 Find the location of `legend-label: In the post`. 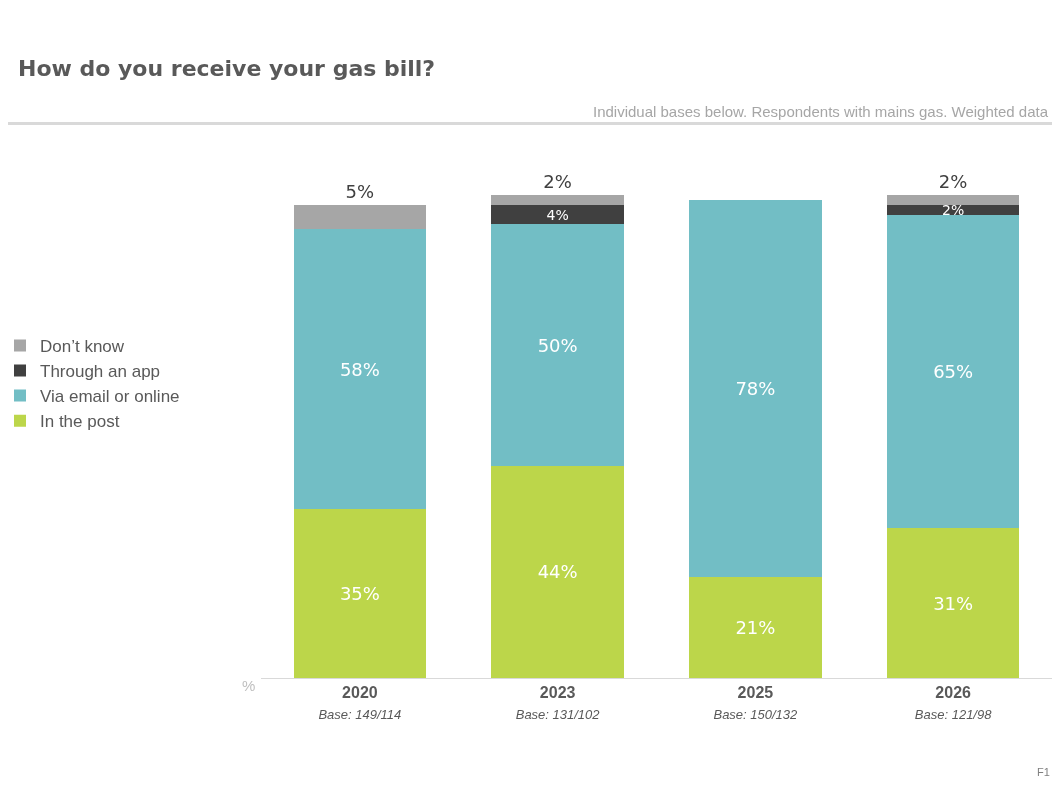

legend-label: In the post is located at coordinates (80, 422).